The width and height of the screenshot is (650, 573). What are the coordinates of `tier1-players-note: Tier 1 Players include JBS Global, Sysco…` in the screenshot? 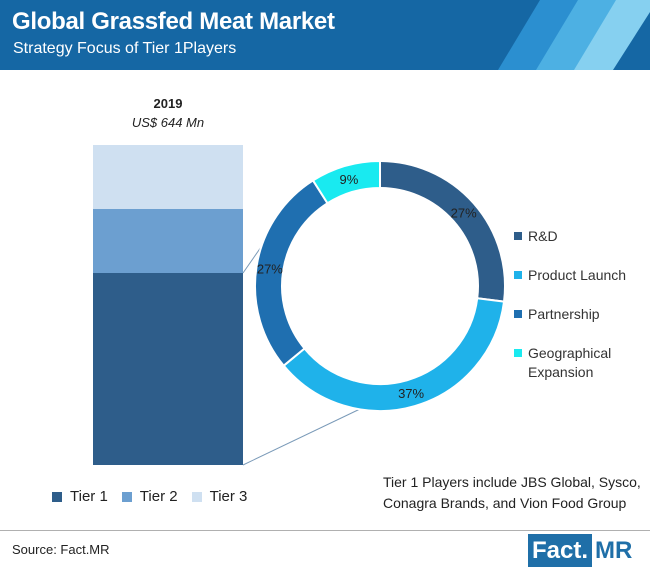 It's located at (512, 492).